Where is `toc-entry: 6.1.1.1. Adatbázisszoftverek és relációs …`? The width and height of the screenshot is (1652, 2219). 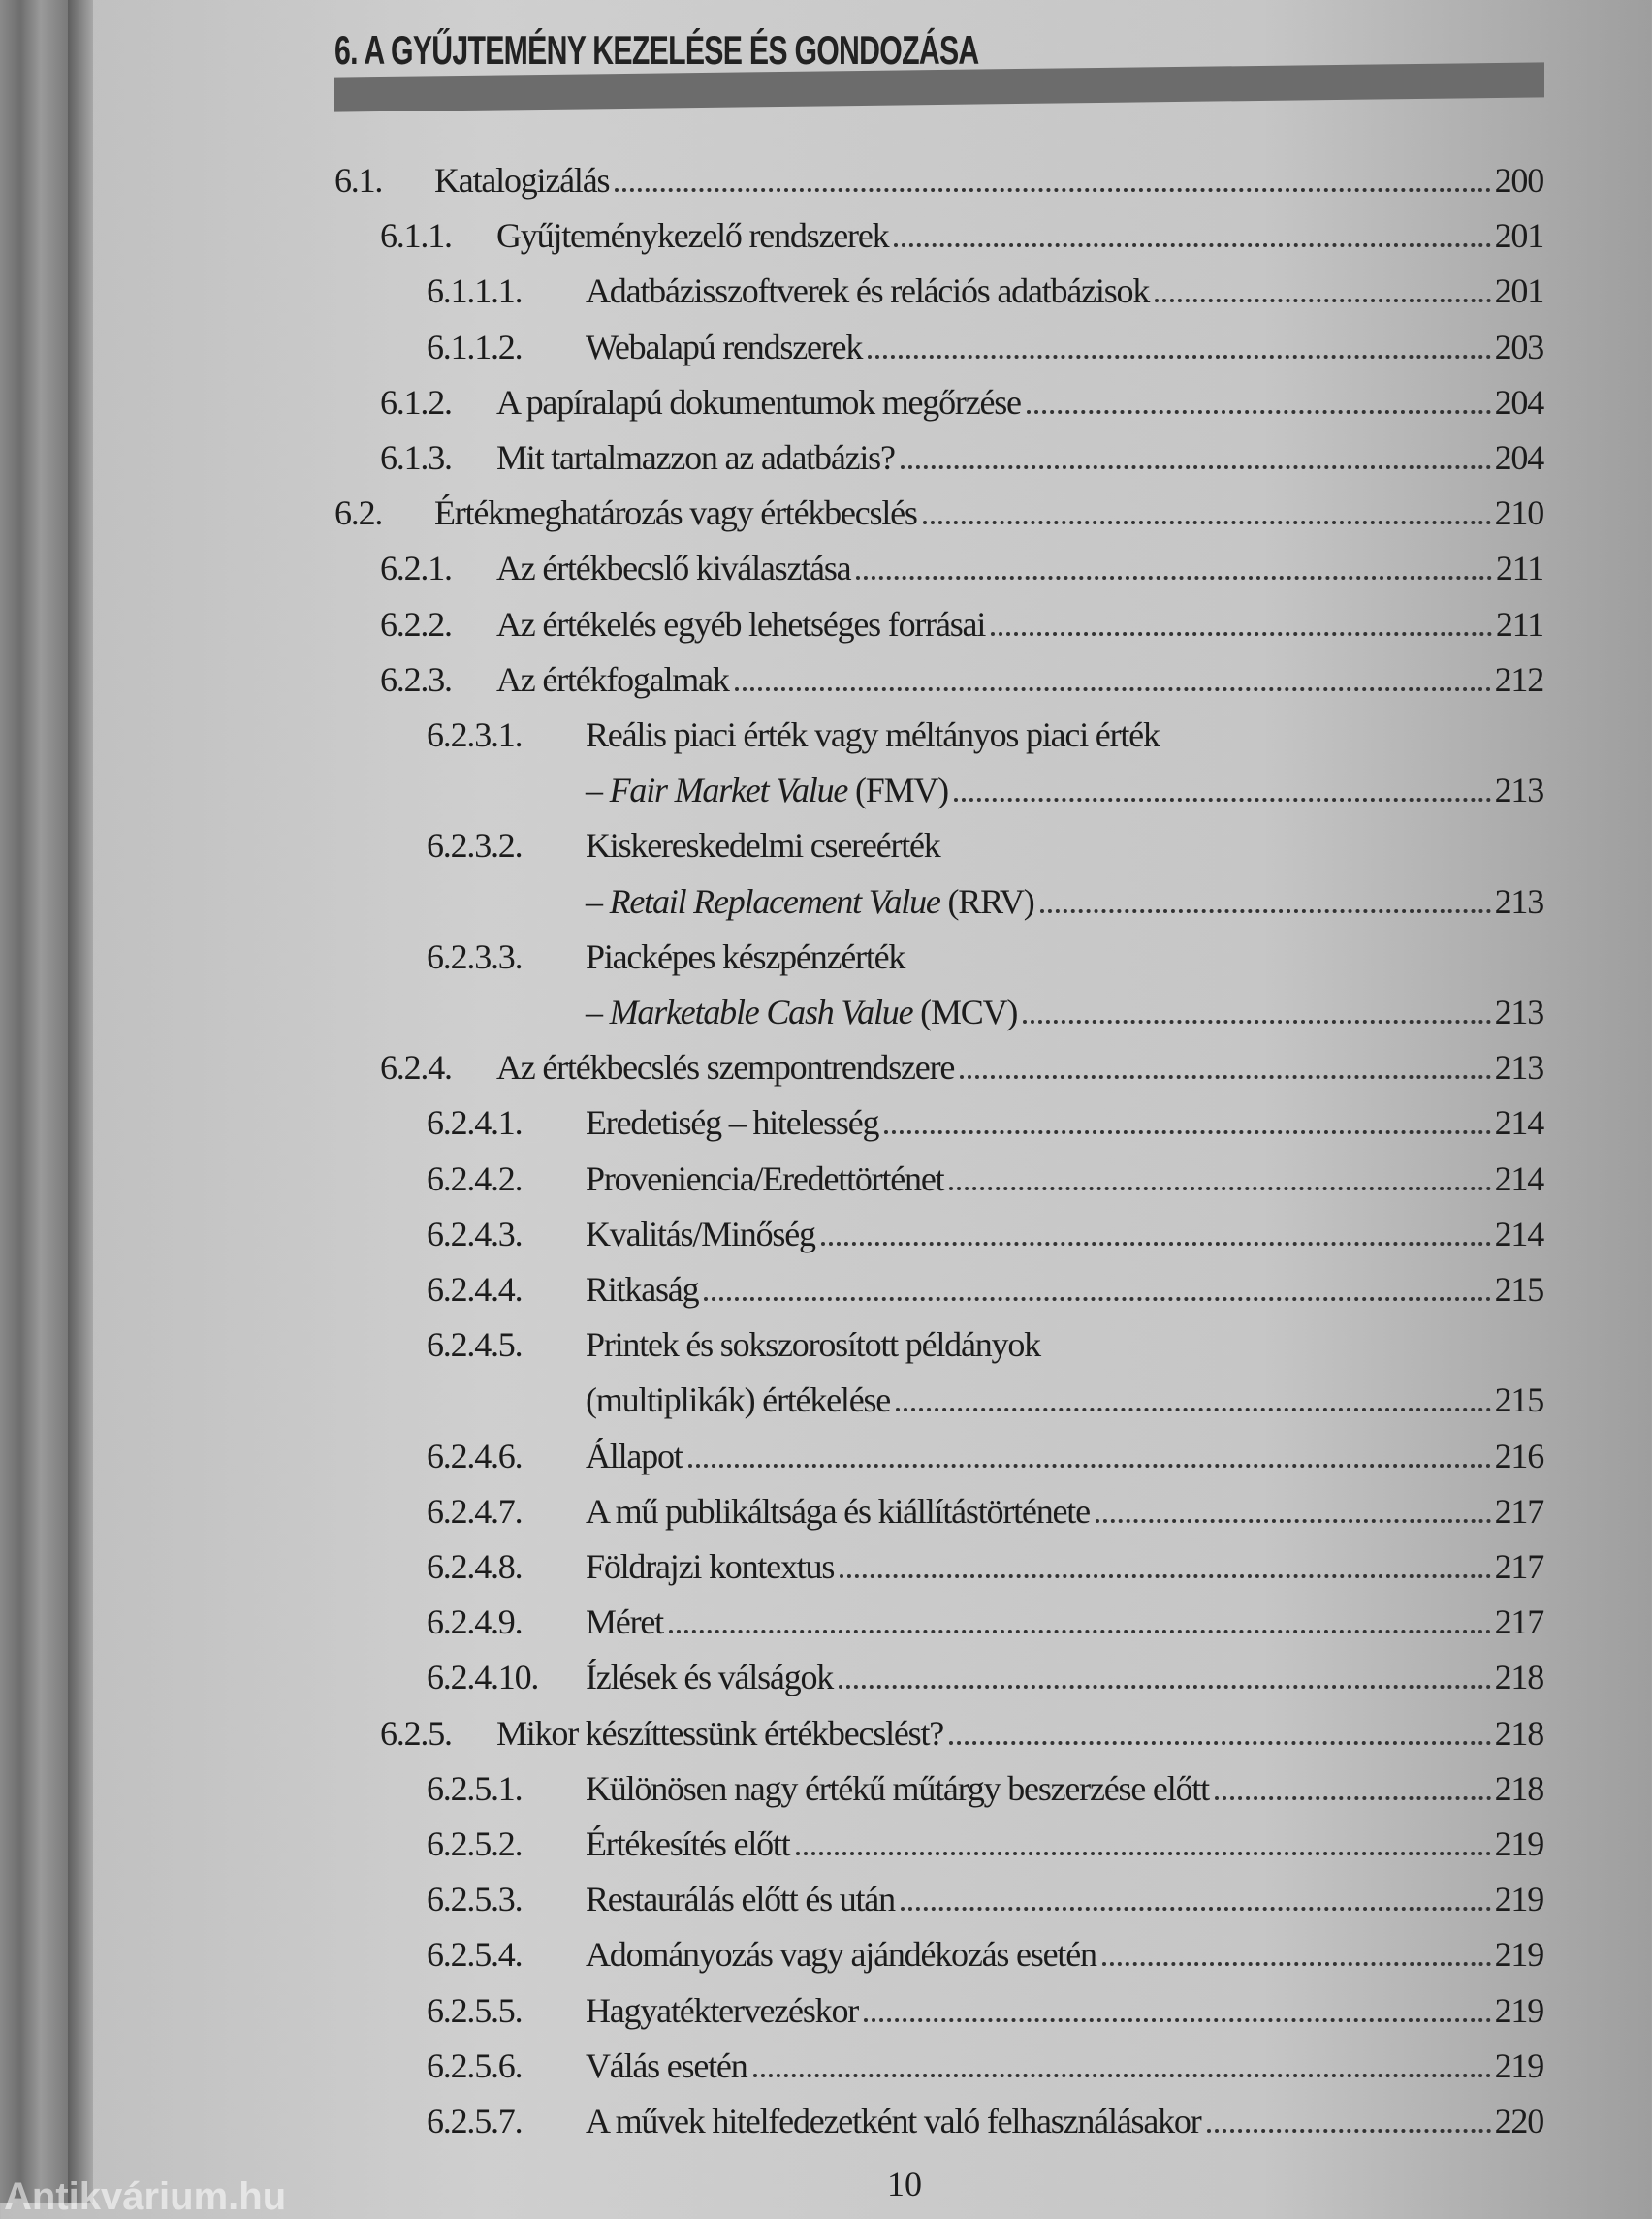 toc-entry: 6.1.1.1. Adatbázisszoftverek és relációs … is located at coordinates (986, 283).